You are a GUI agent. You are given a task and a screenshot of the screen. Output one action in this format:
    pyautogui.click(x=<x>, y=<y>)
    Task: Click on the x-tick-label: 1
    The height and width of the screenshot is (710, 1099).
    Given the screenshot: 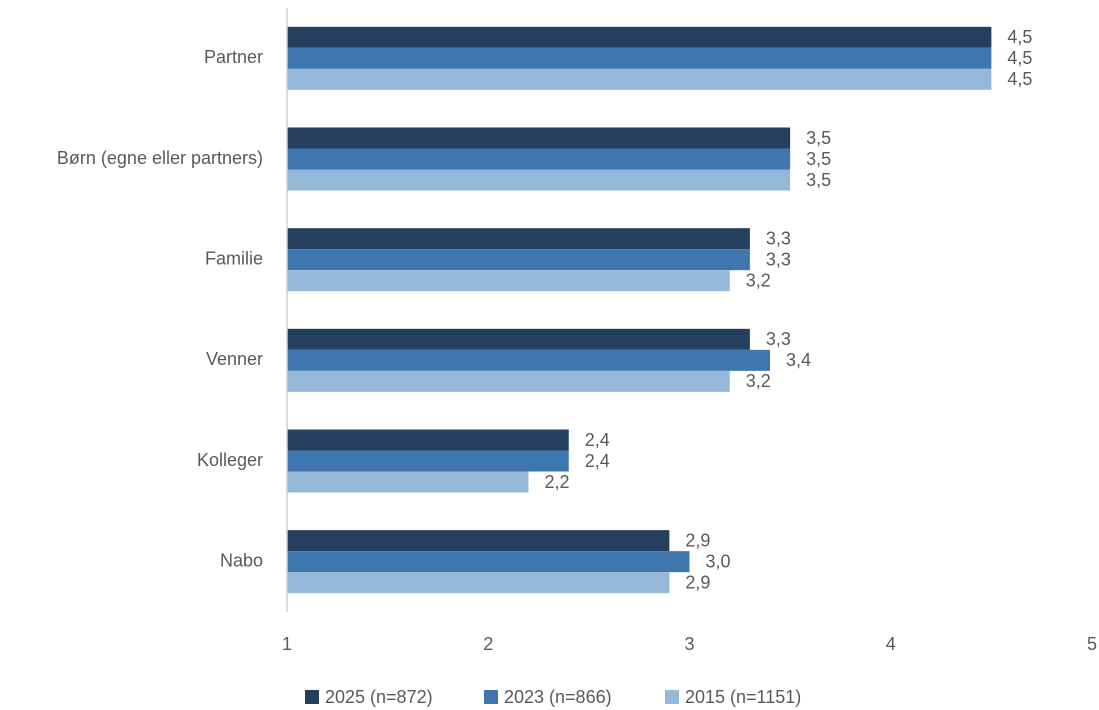 What is the action you would take?
    pyautogui.click(x=287, y=644)
    